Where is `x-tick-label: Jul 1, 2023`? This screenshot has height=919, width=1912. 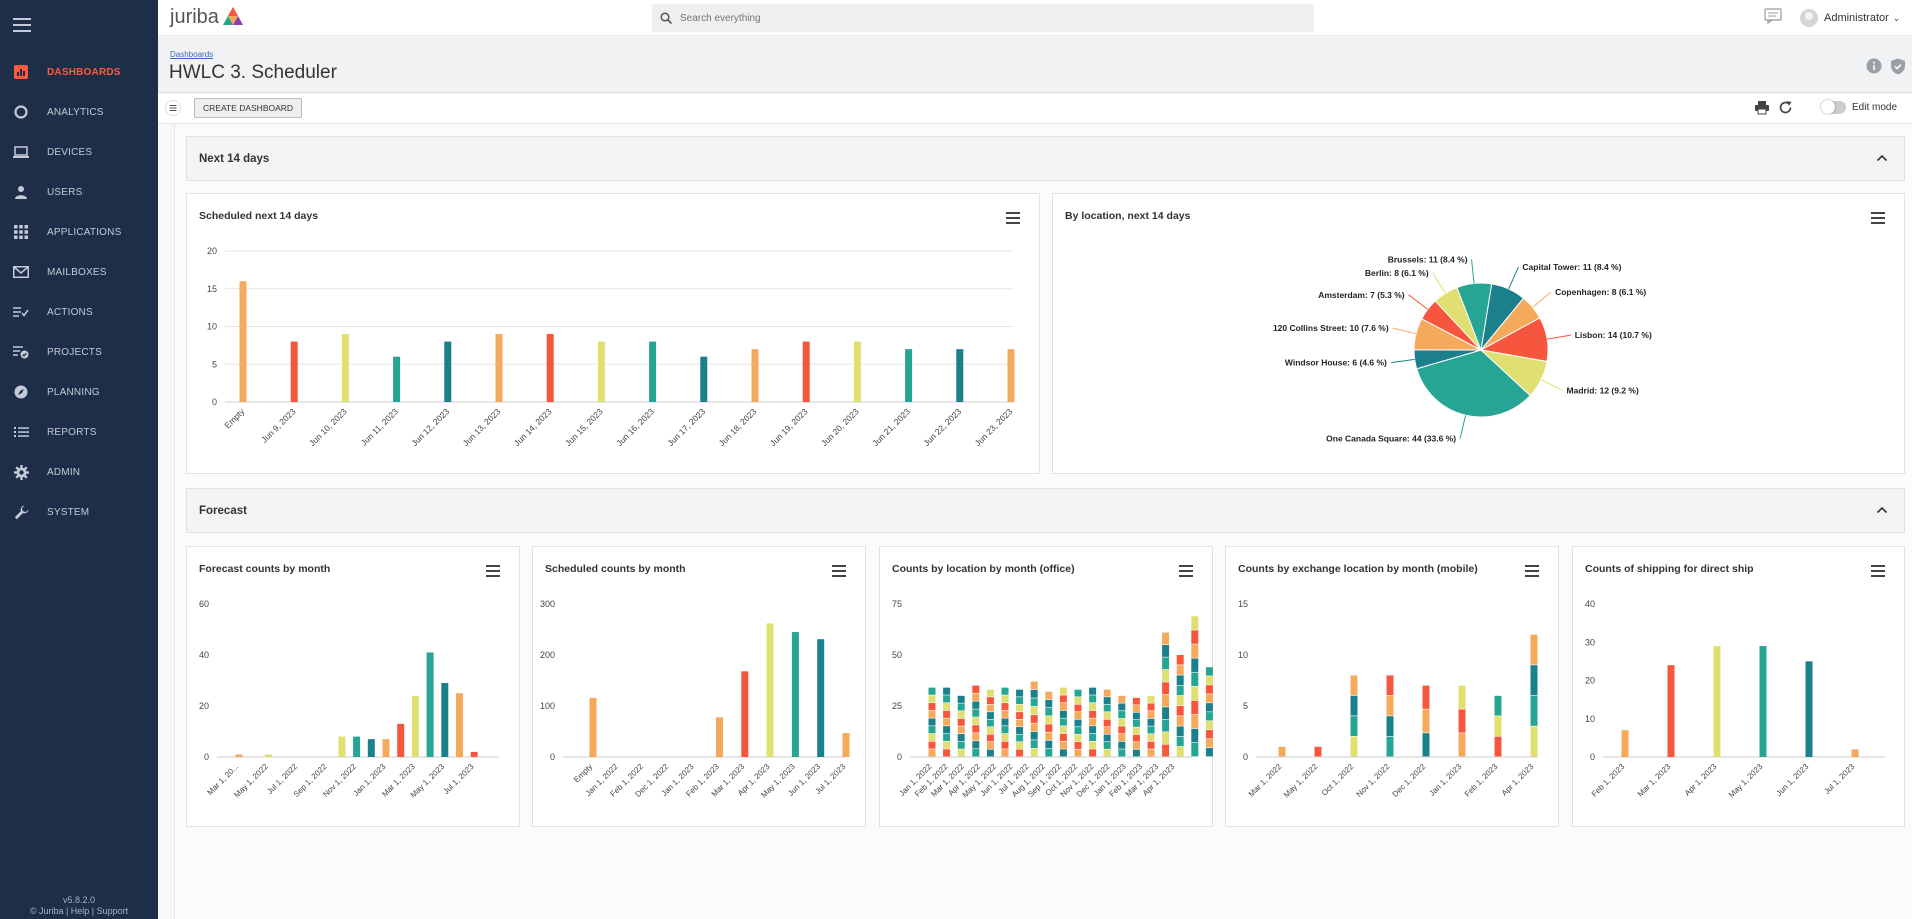
x-tick-label: Jul 1, 2023 is located at coordinates (459, 779).